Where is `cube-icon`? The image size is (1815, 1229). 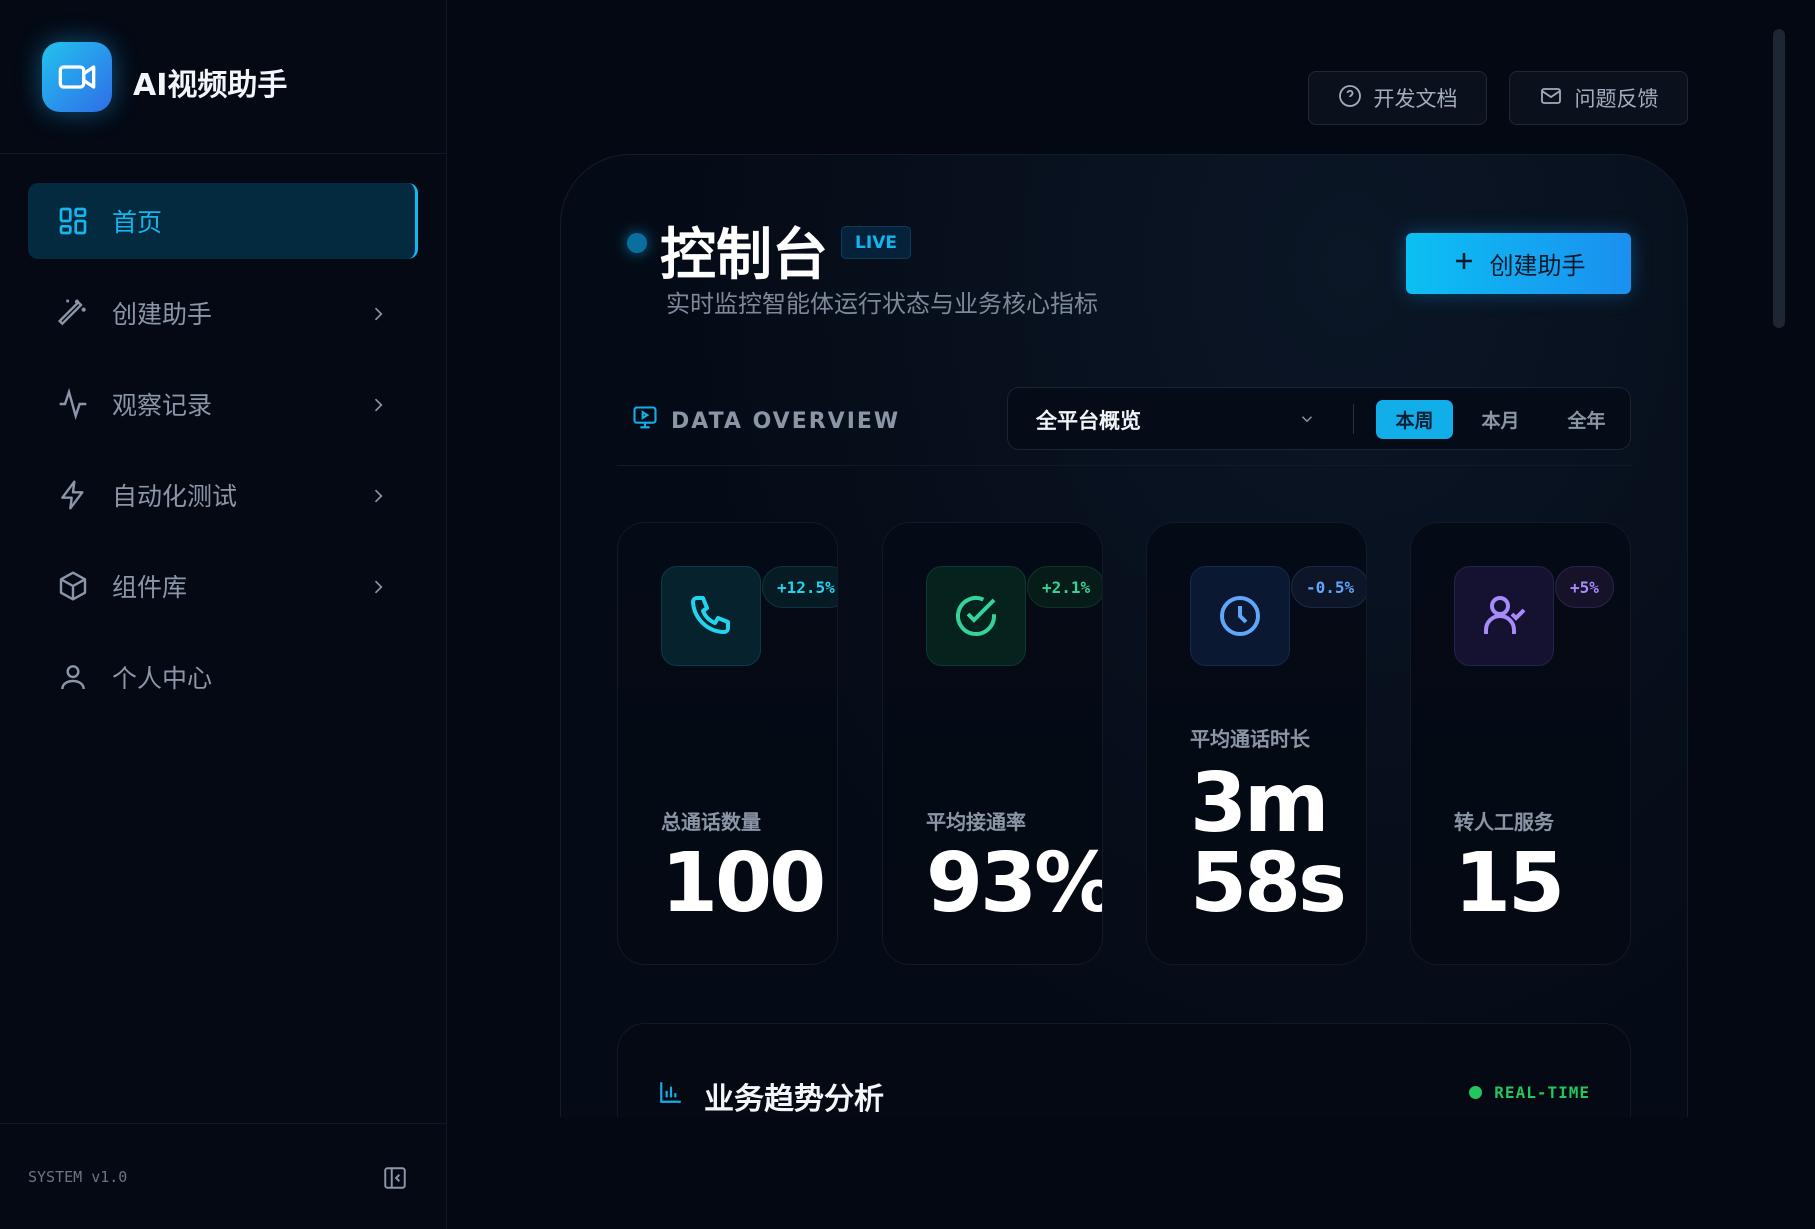 cube-icon is located at coordinates (73, 586).